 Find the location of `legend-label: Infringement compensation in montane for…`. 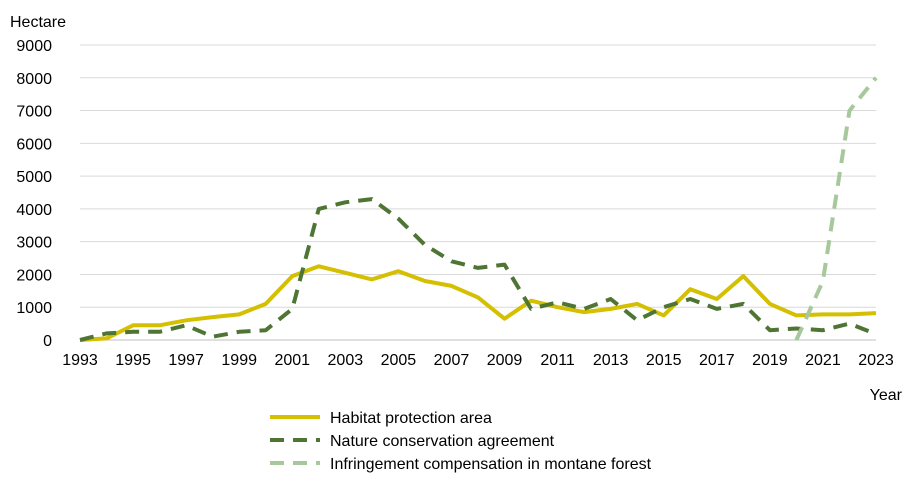

legend-label: Infringement compensation in montane for… is located at coordinates (491, 464).